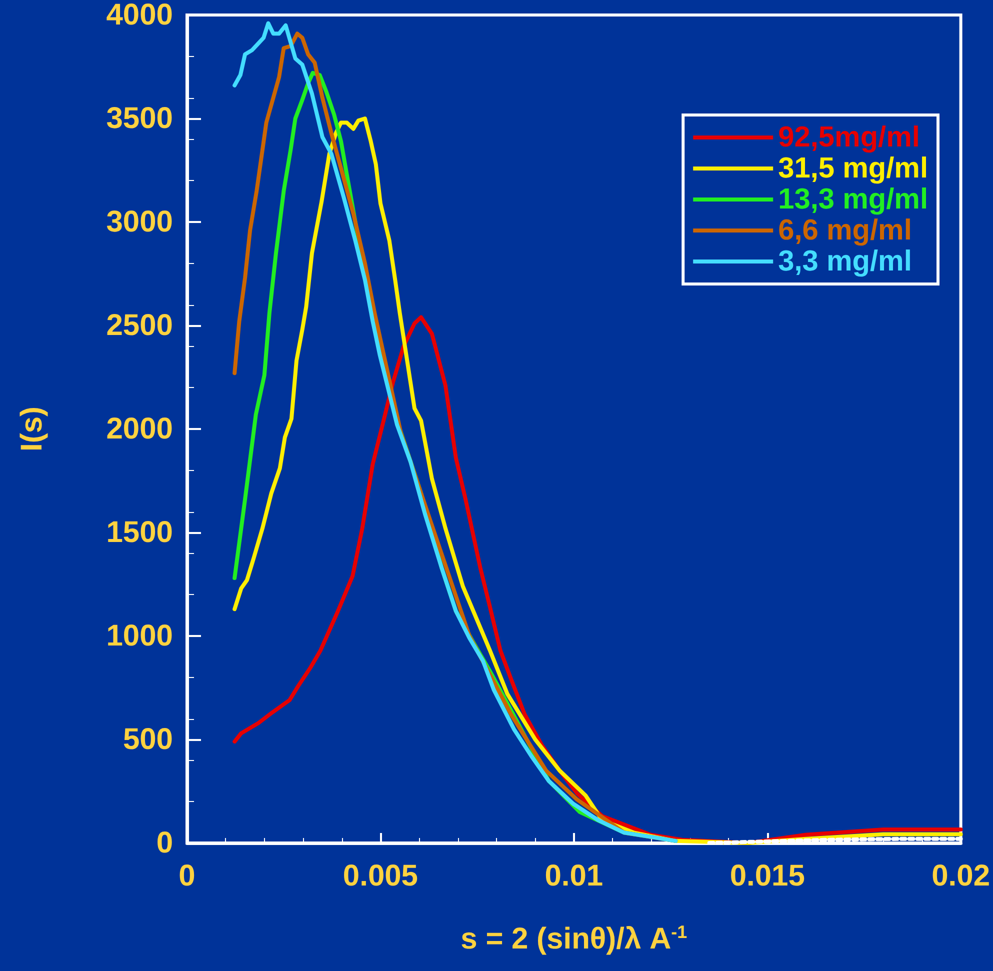  I want to click on legend-label: 6,6 mg/ml, so click(845, 230).